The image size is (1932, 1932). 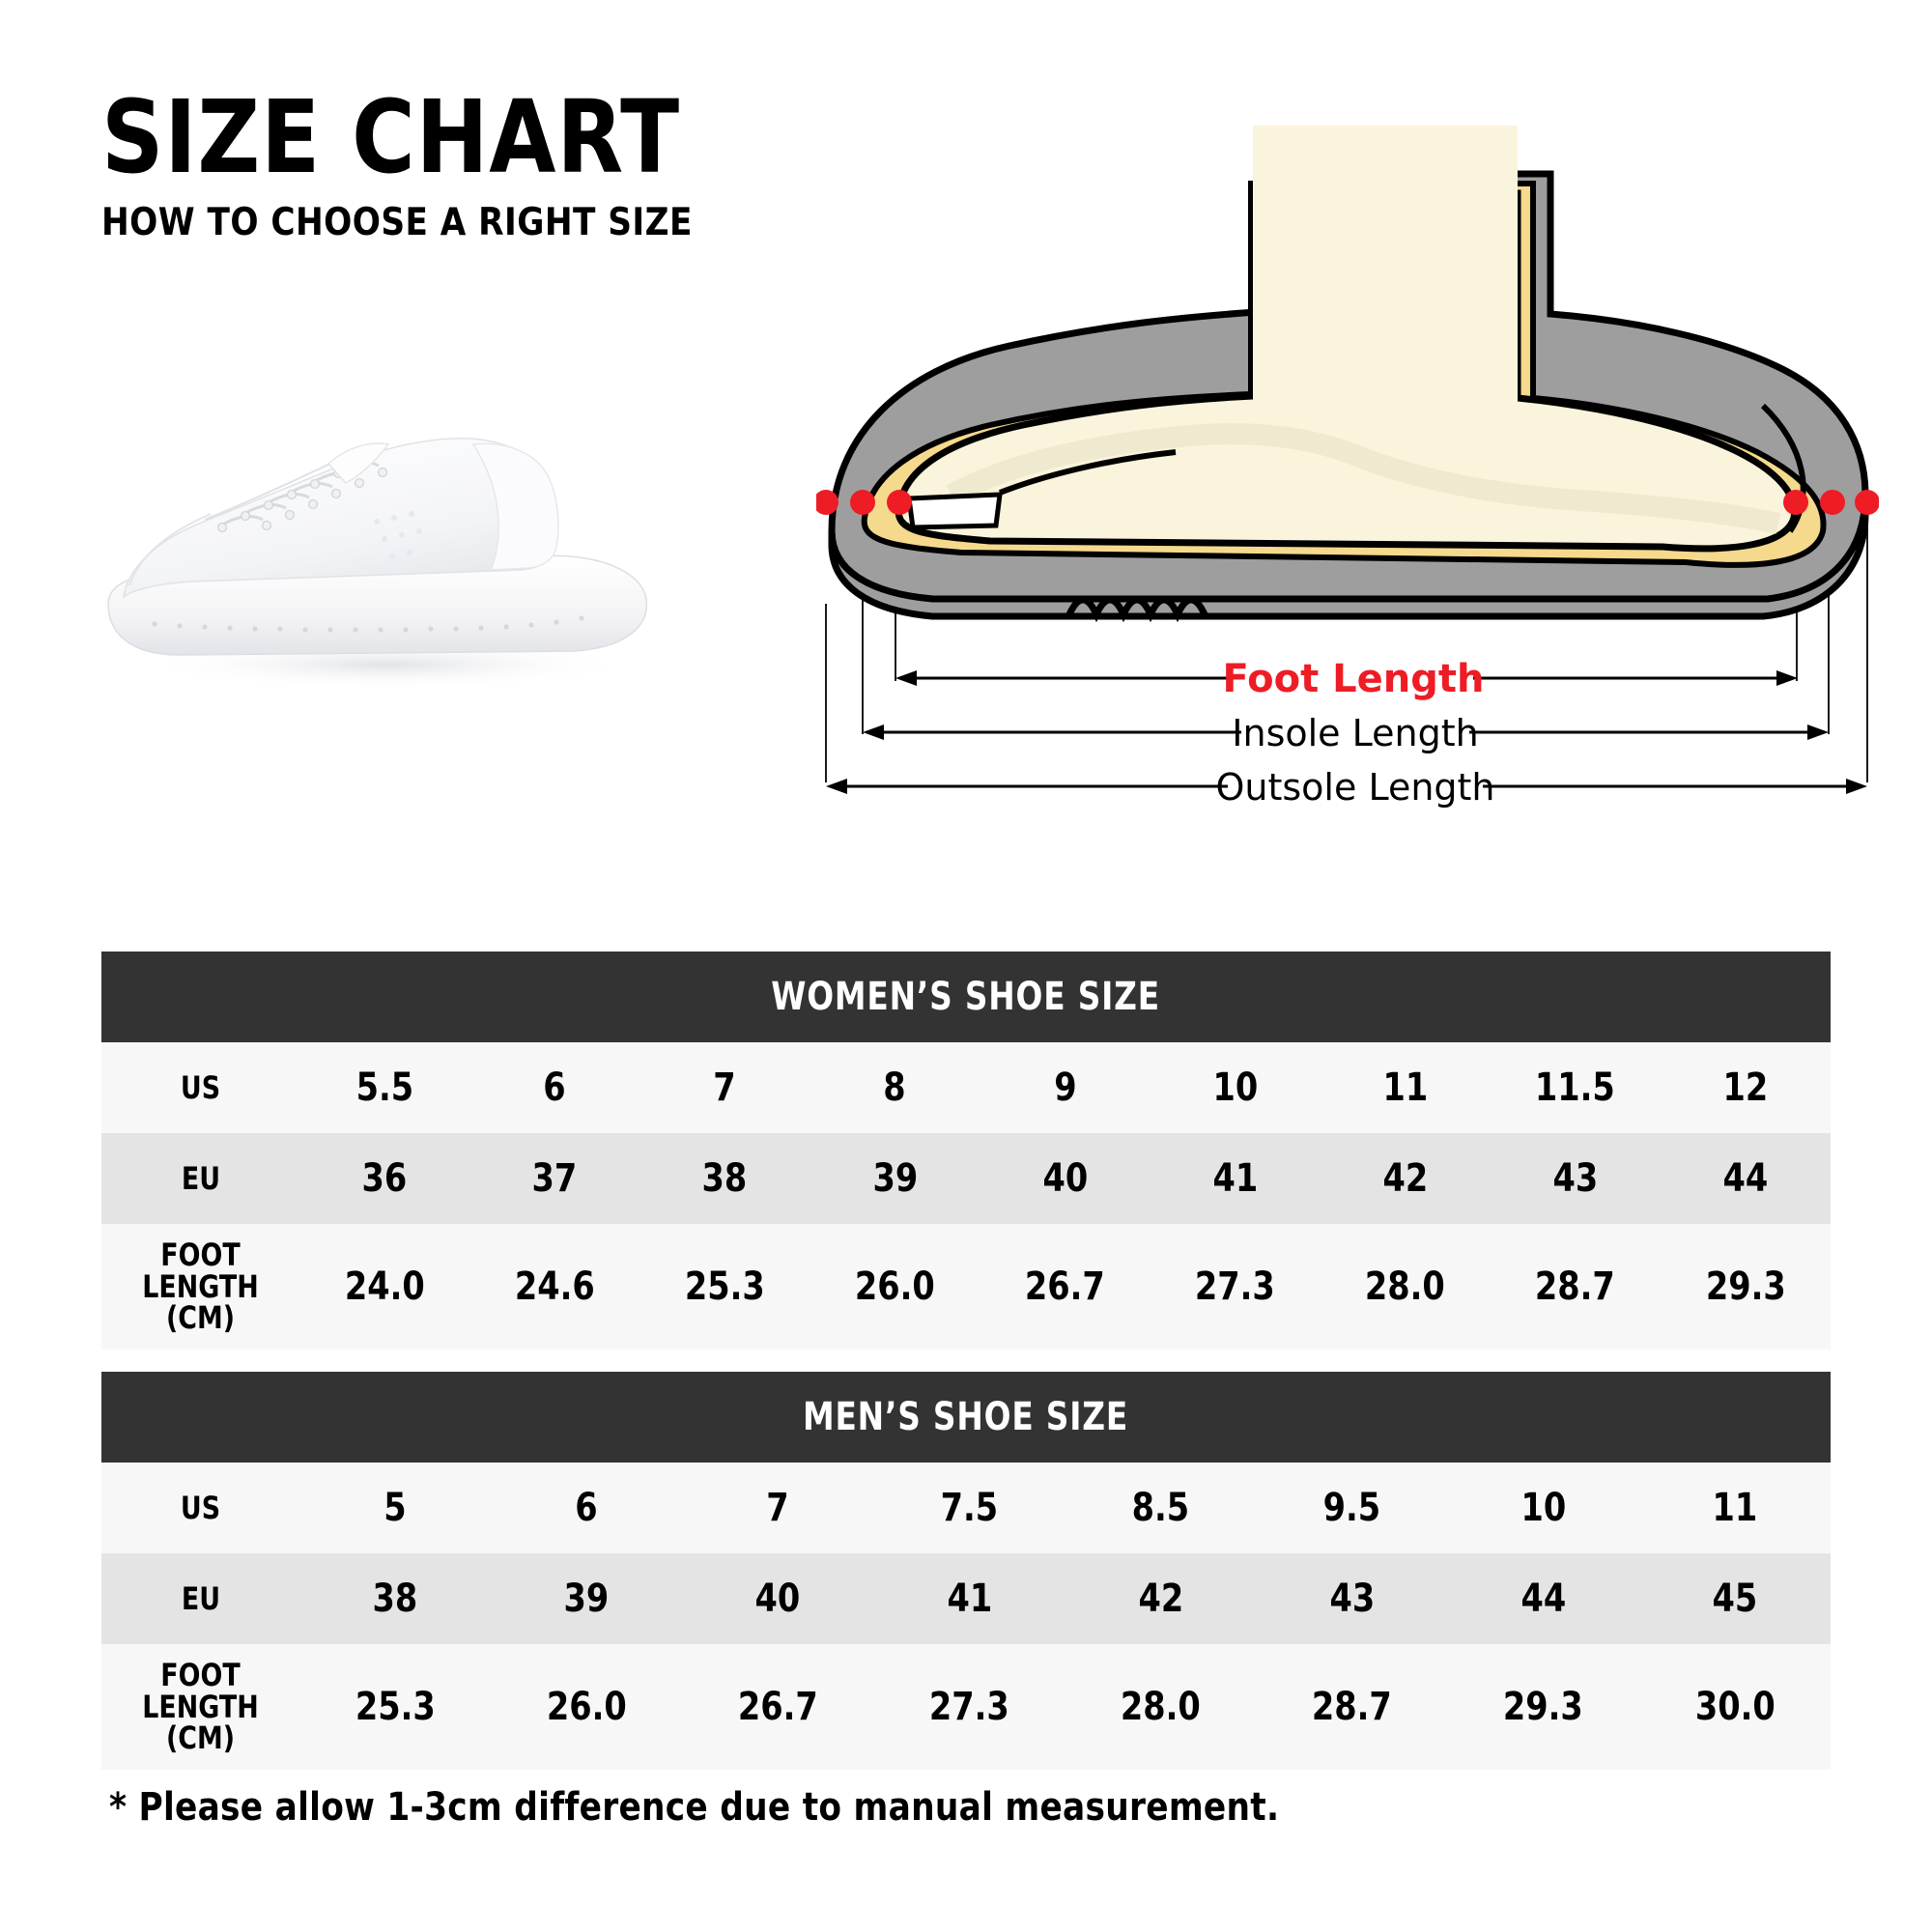 I want to click on cell: 30.0, so click(x=1734, y=1707).